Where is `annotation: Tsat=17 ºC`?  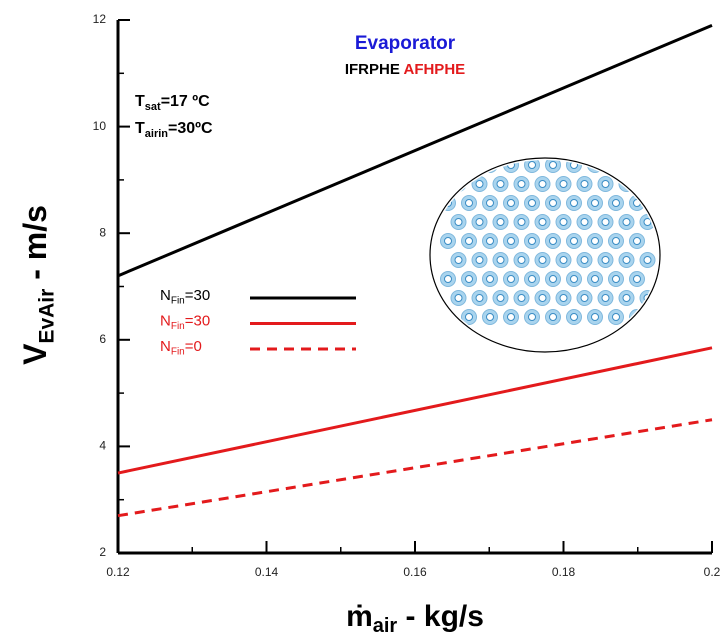
annotation: Tsat=17 ºC is located at coordinates (172, 102).